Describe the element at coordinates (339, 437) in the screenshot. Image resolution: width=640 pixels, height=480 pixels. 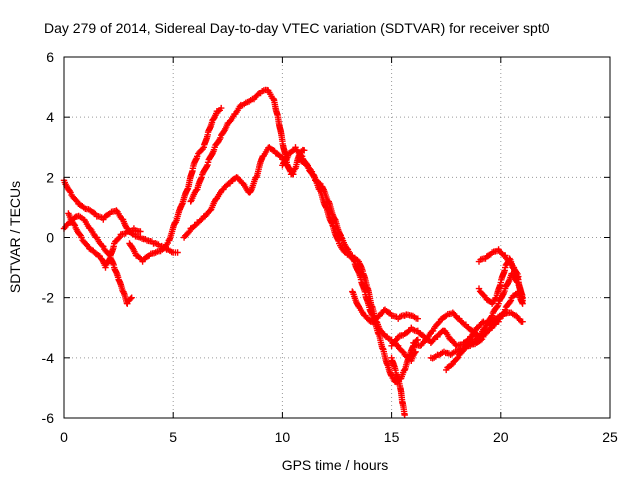
I see `x-tick-labels: 0 5 10 15 20 25` at that location.